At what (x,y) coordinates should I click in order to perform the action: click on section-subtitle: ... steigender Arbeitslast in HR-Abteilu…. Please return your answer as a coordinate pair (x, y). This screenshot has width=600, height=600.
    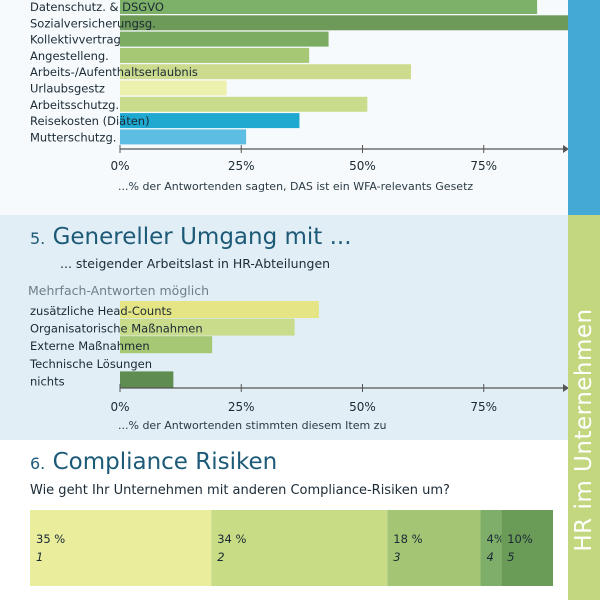
    Looking at the image, I should click on (195, 263).